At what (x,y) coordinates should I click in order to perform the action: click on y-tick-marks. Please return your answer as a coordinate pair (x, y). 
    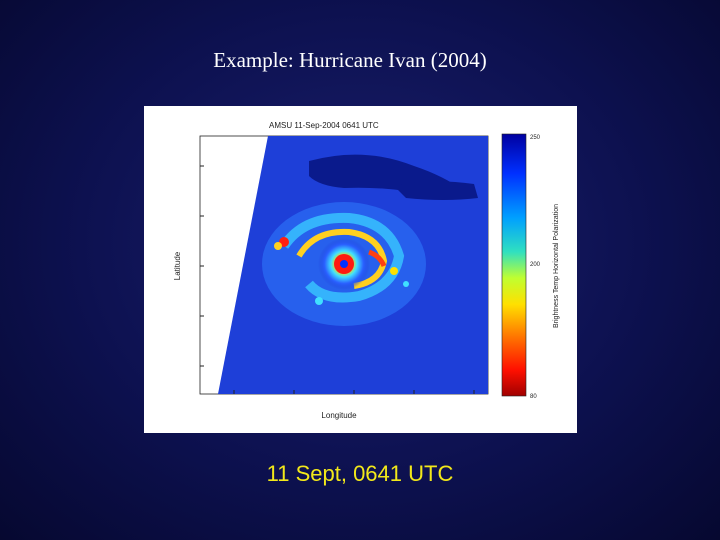
    Looking at the image, I should click on (202, 266).